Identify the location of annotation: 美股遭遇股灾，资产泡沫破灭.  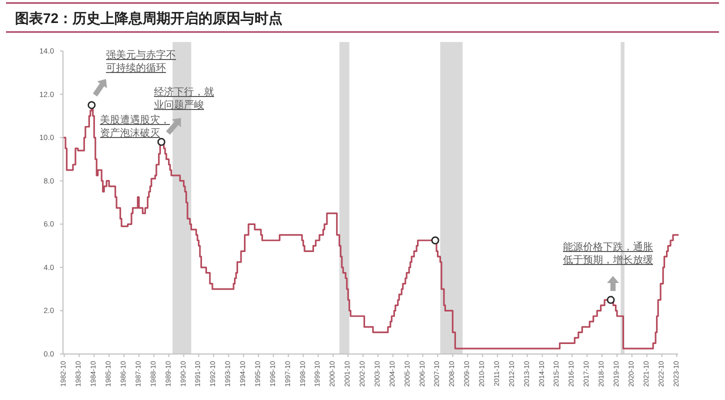
(135, 126).